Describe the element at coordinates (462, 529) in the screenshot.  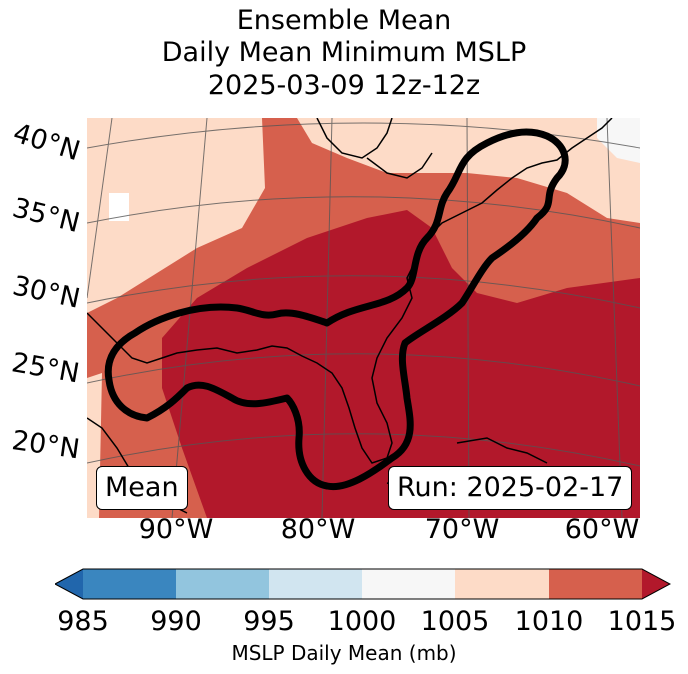
I see `lon-label-70w: 70°W` at that location.